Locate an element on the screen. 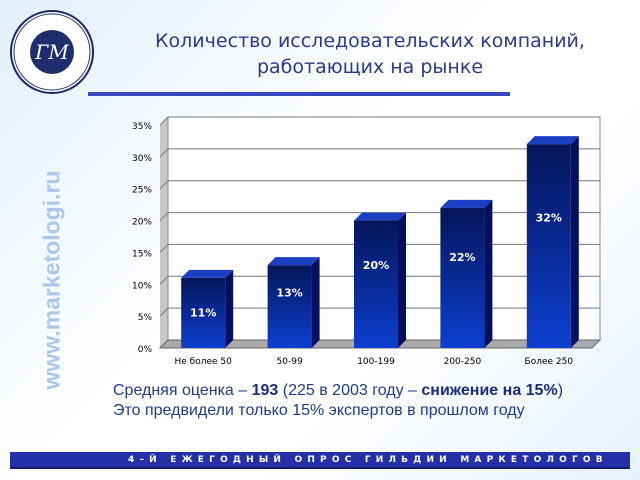 The height and width of the screenshot is (480, 640). bar-value-label: 32% is located at coordinates (549, 218).